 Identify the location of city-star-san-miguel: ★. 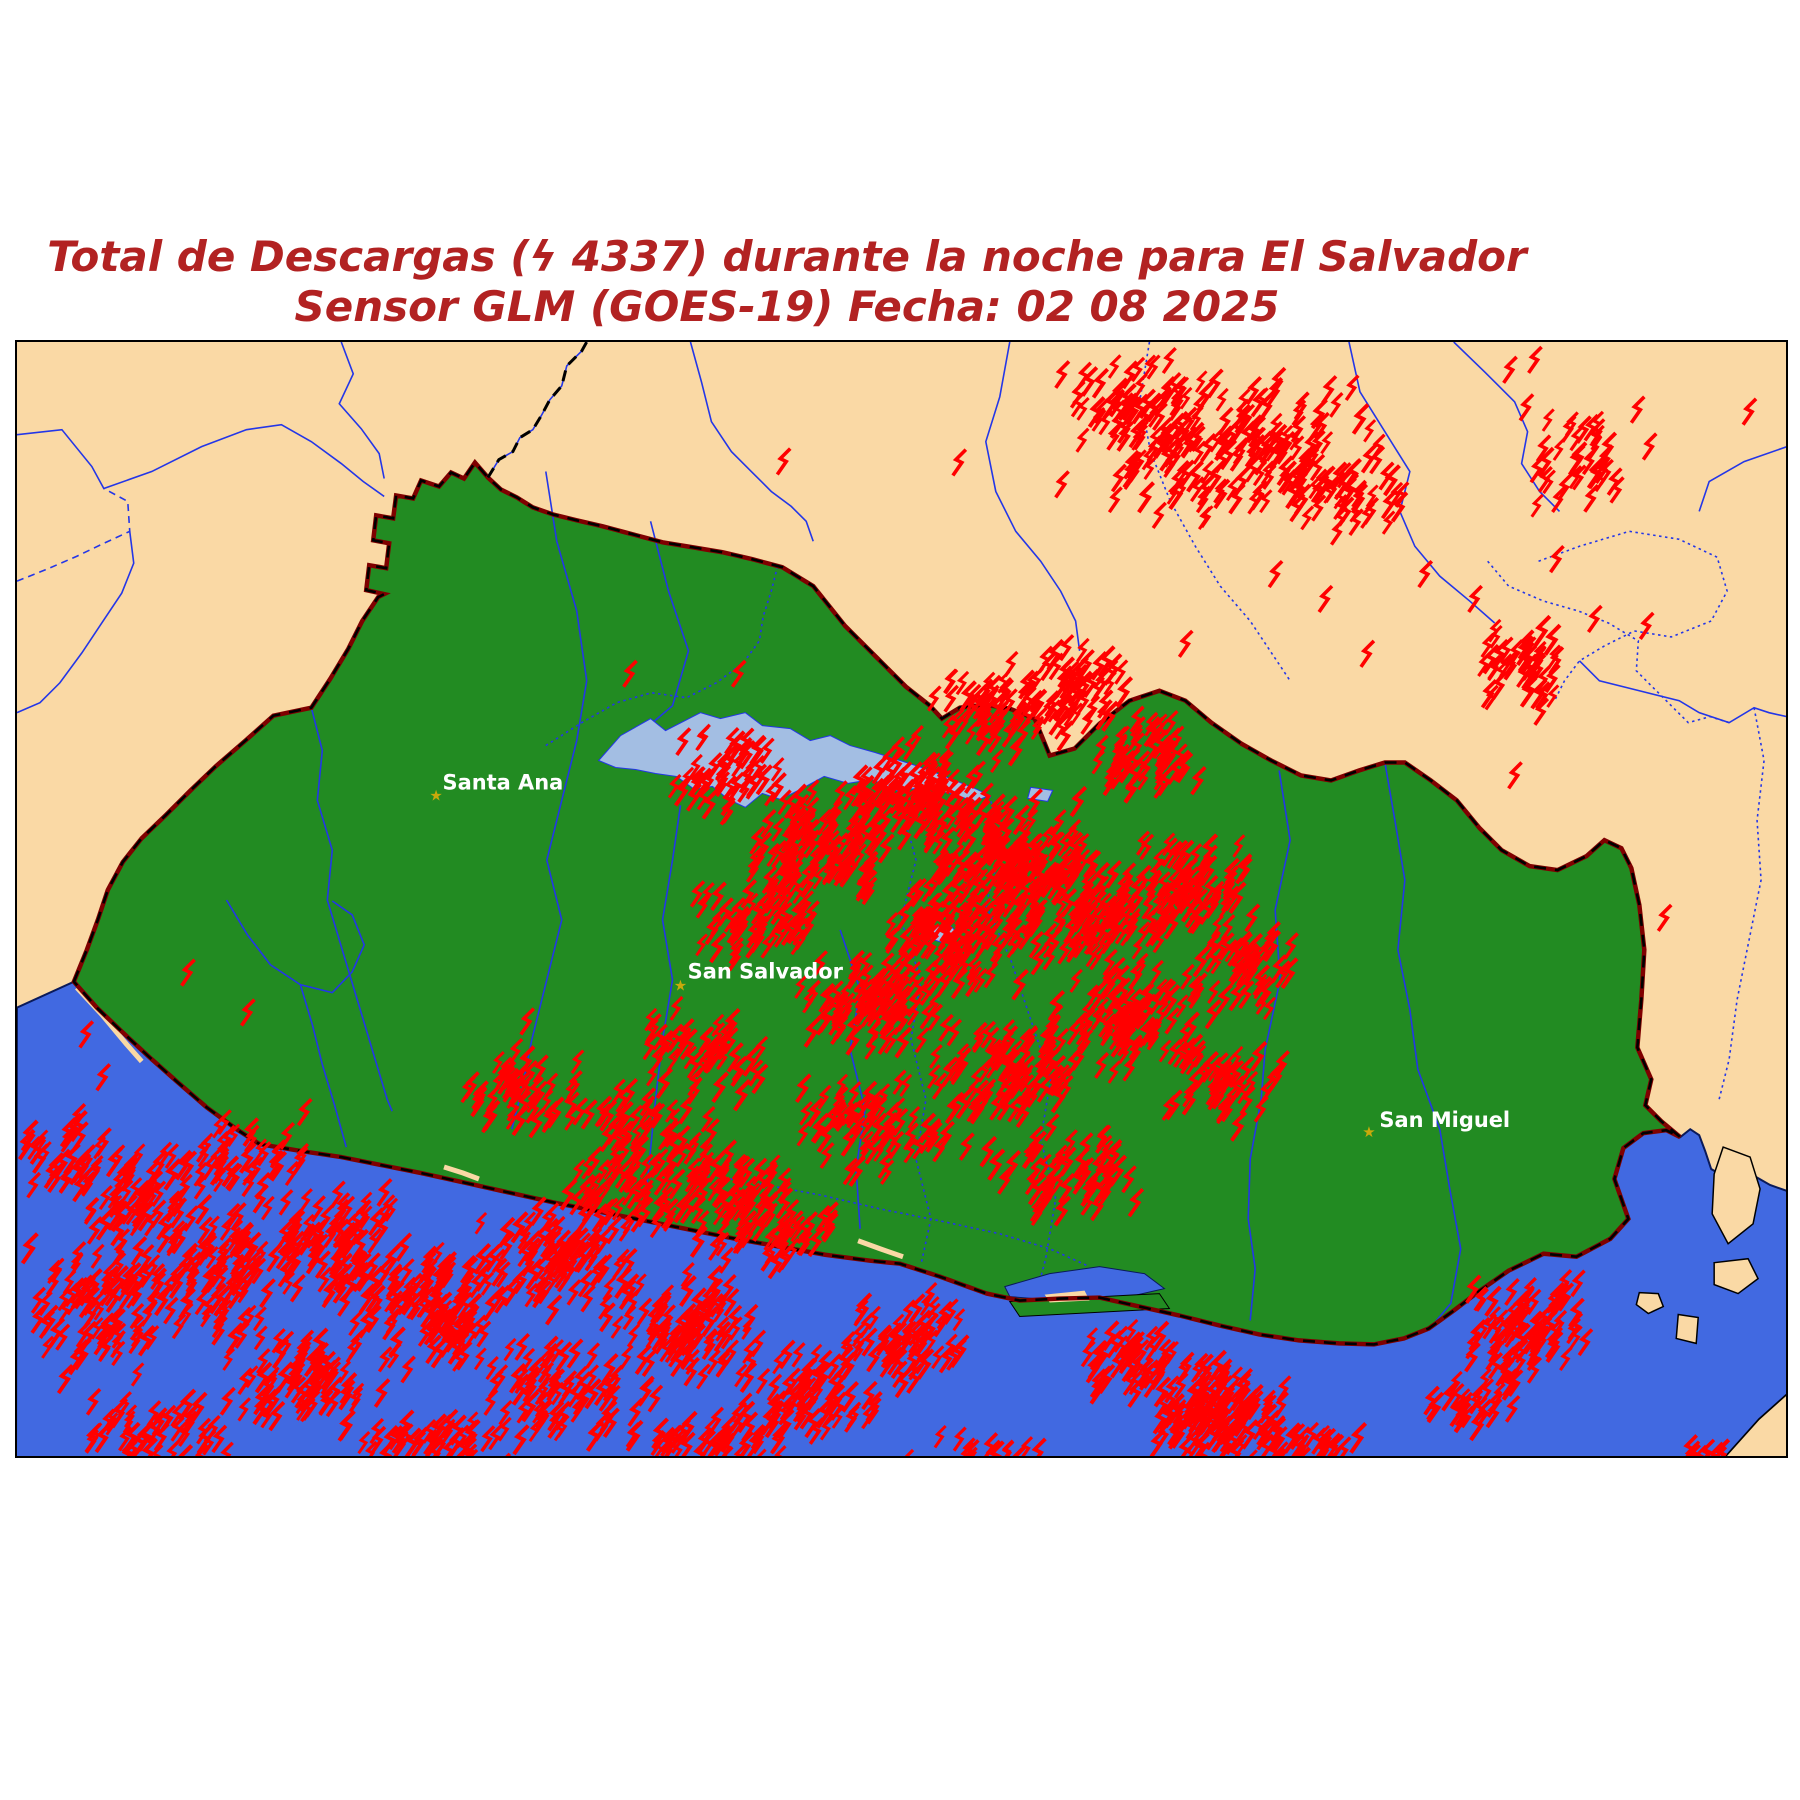
(1368, 1132).